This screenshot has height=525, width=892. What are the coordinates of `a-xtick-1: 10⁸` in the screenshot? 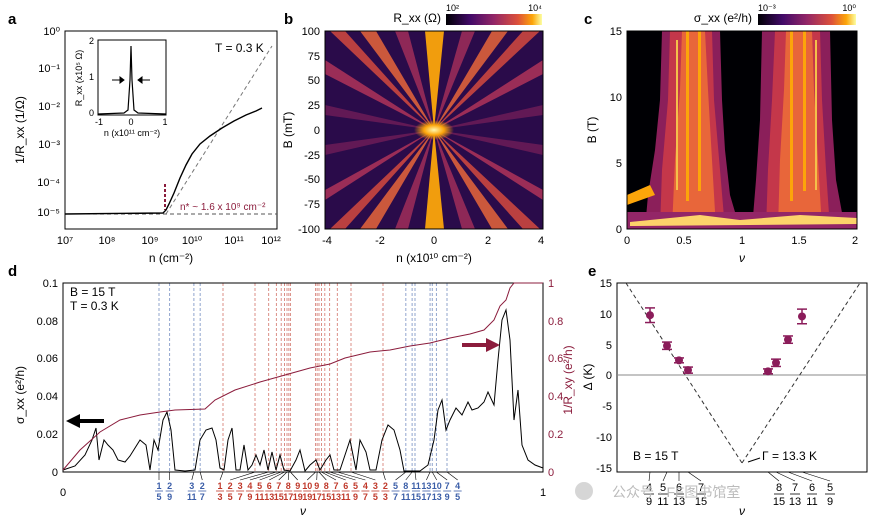 It's located at (107, 241).